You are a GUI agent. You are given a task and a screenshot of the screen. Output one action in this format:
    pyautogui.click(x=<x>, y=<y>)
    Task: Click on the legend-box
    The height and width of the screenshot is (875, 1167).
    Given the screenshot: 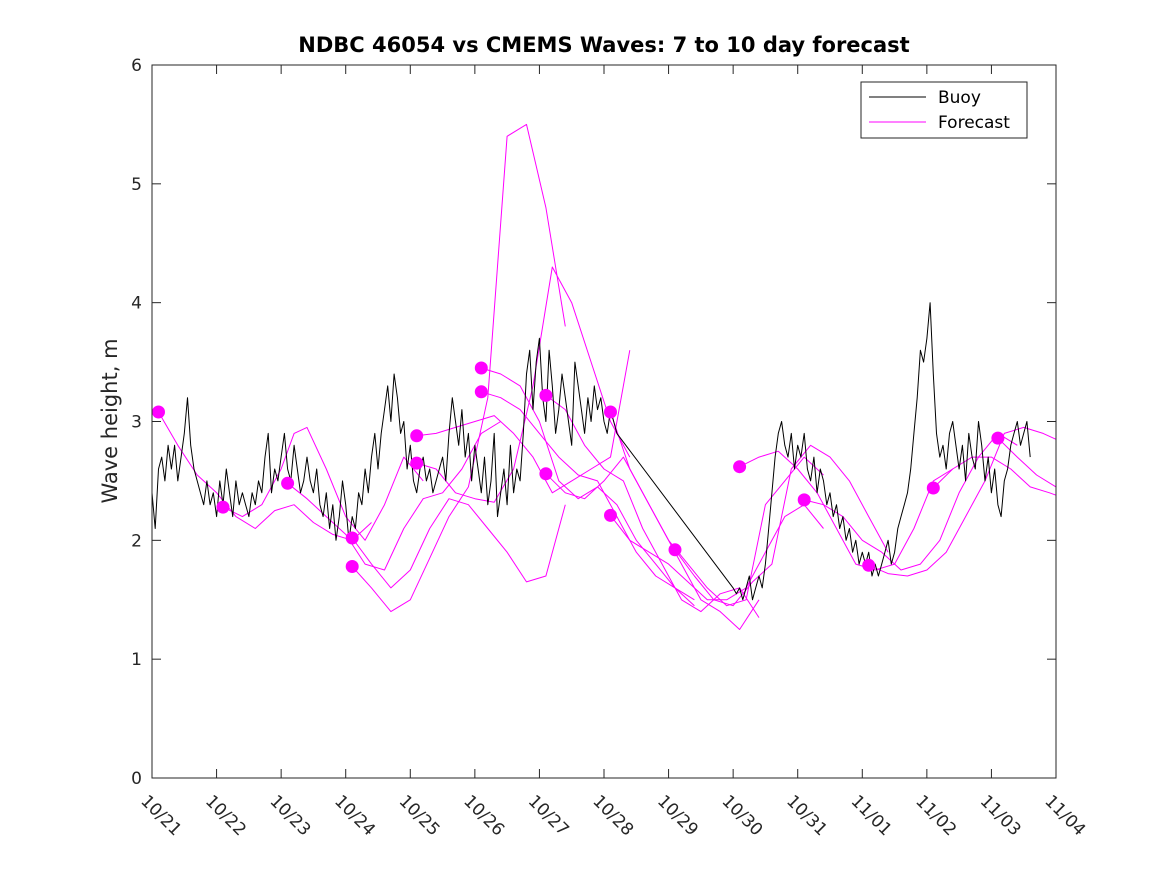 What is the action you would take?
    pyautogui.click(x=944, y=110)
    